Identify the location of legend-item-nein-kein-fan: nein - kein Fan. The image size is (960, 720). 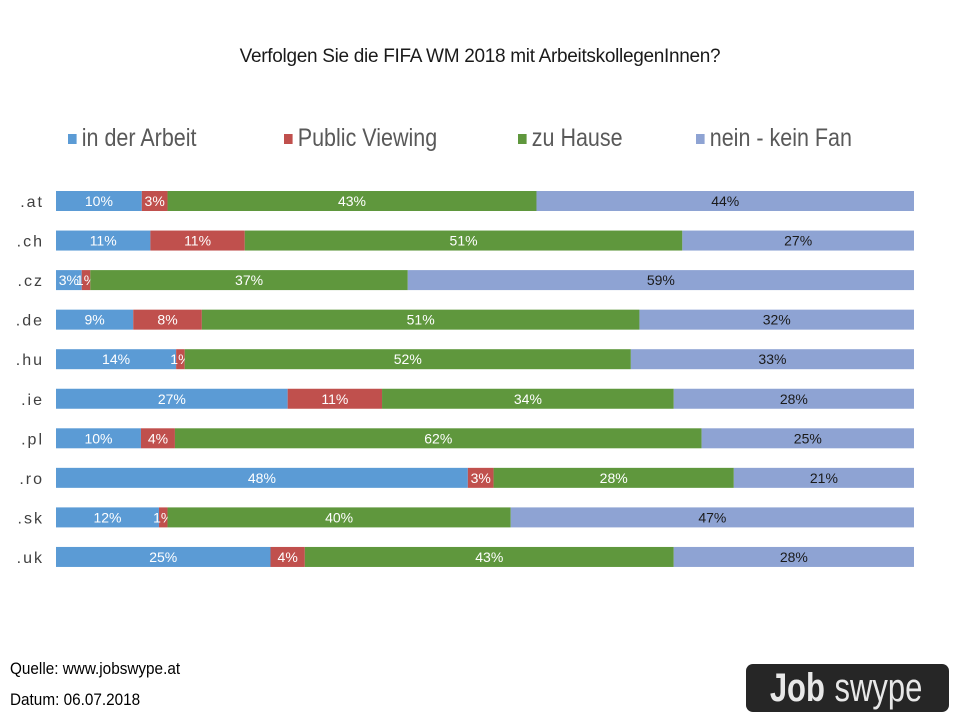
(774, 138).